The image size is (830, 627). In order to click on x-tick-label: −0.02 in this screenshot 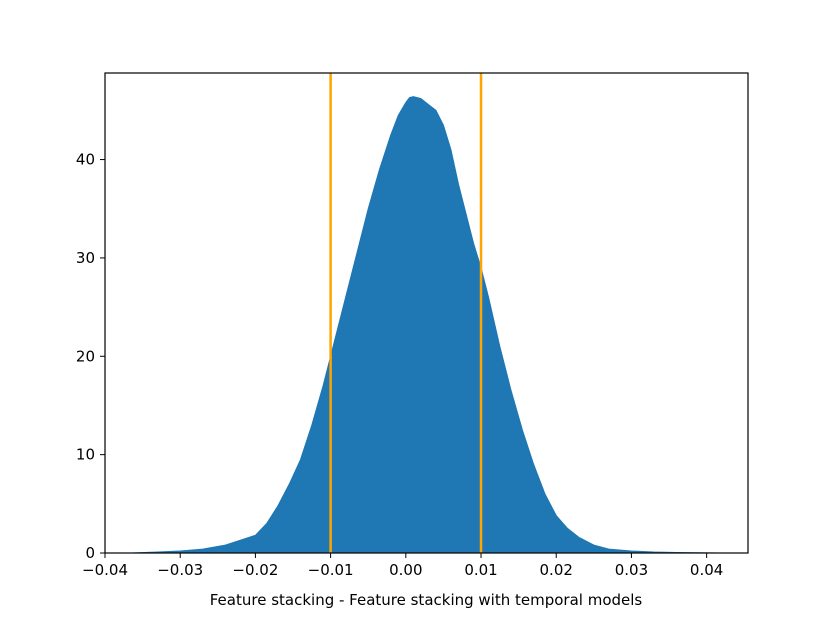, I will do `click(255, 570)`.